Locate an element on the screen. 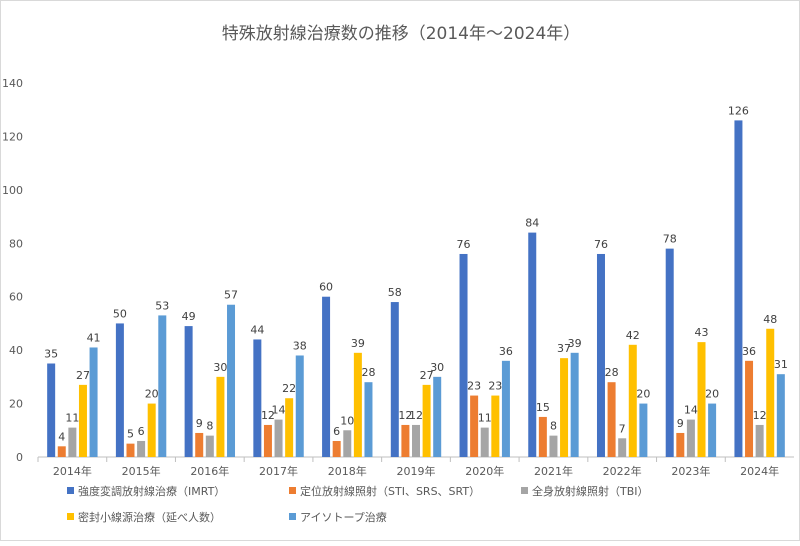 The height and width of the screenshot is (546, 800). data-label: 42 is located at coordinates (633, 335).